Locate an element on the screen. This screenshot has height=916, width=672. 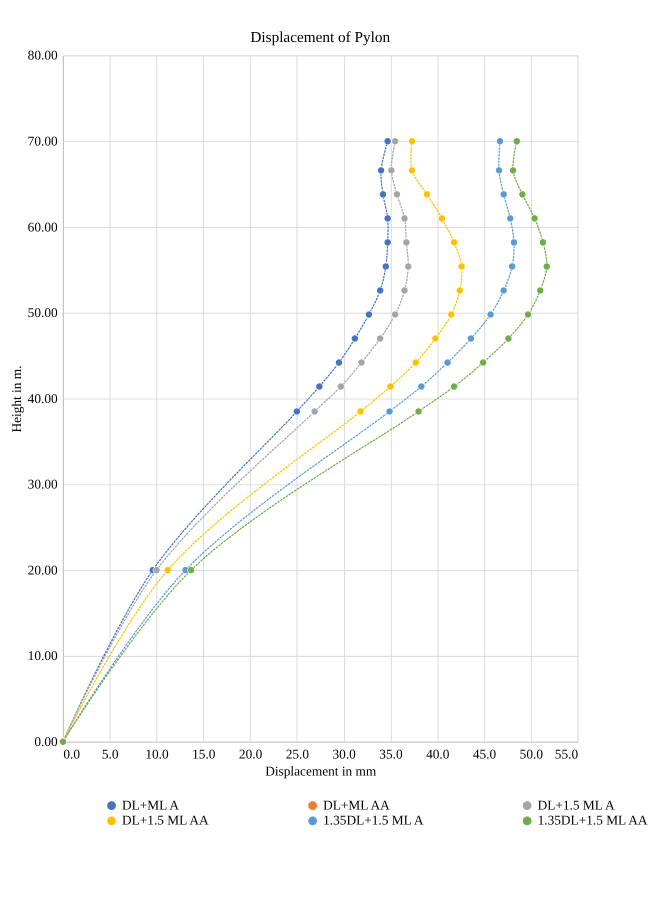
x-tick-label: 50.0 is located at coordinates (532, 754).